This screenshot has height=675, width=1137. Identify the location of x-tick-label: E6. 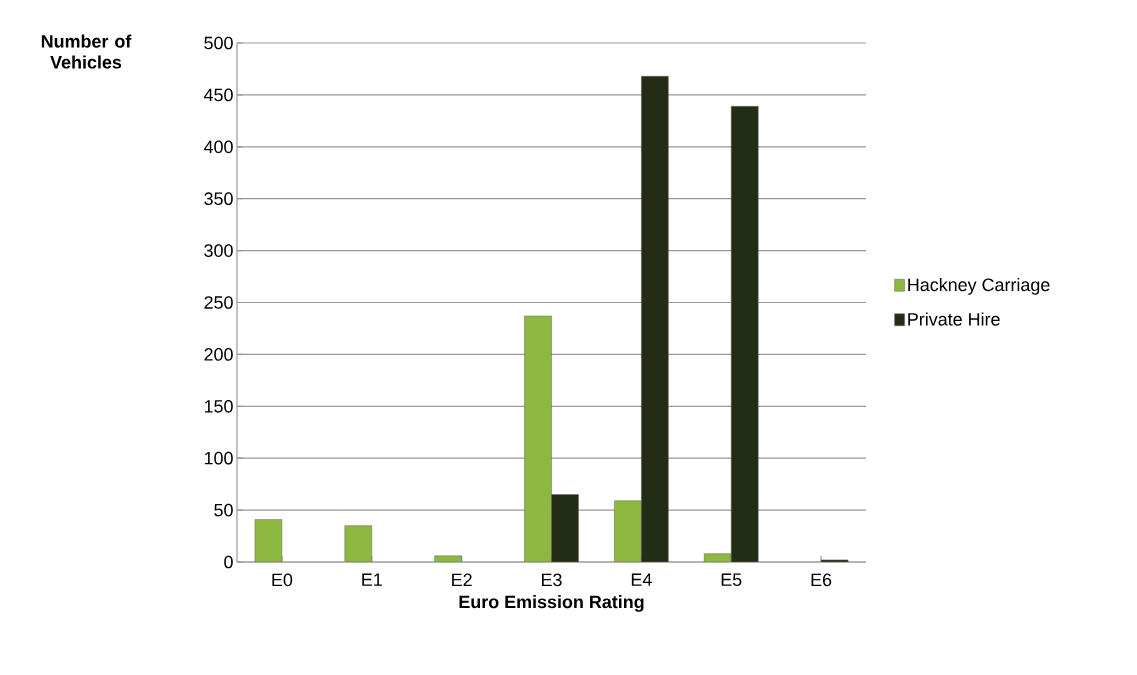
(821, 580).